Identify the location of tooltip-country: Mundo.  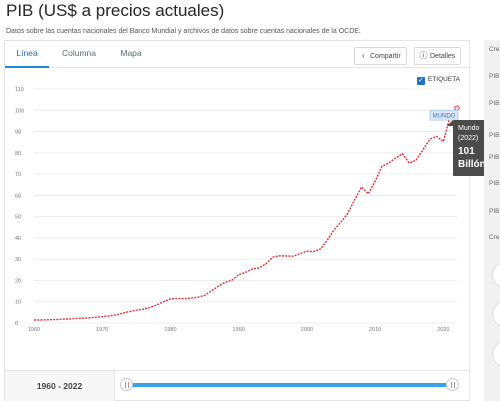
(469, 128).